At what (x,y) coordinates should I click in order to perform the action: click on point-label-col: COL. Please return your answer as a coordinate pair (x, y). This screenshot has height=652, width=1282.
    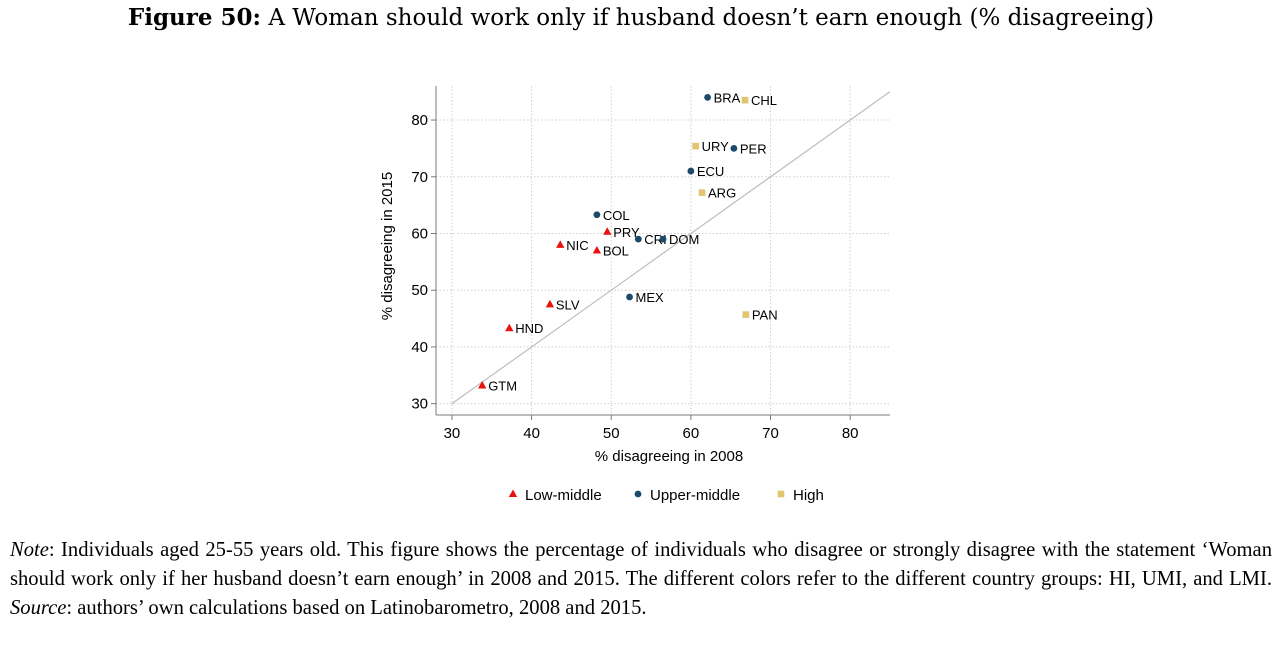
    Looking at the image, I should click on (616, 215).